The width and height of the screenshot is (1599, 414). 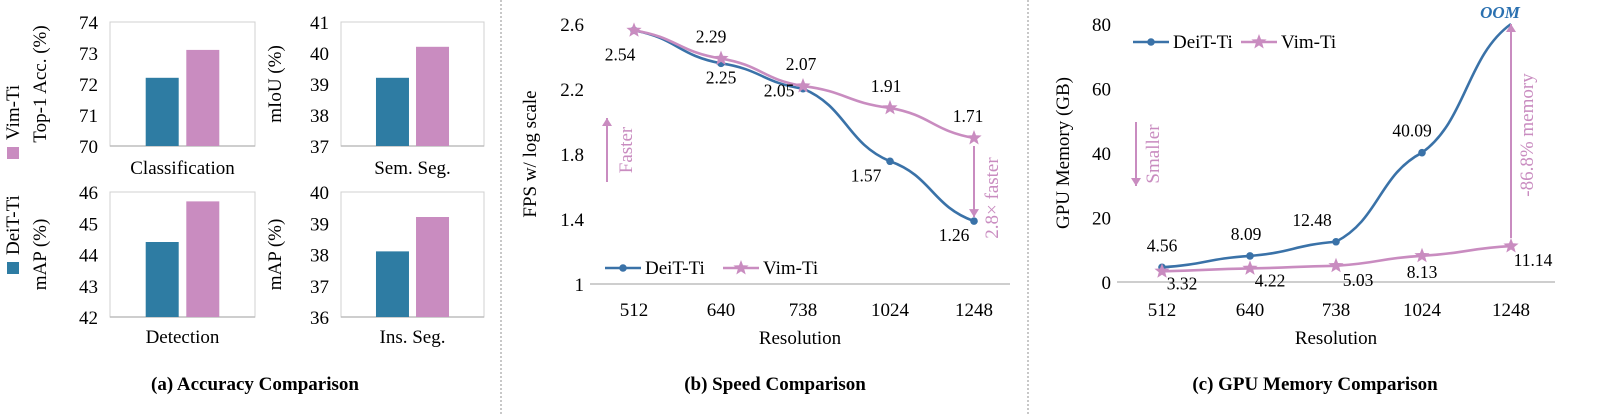 I want to click on legend-a-deit-label: DeiT-Ti, so click(x=13, y=225).